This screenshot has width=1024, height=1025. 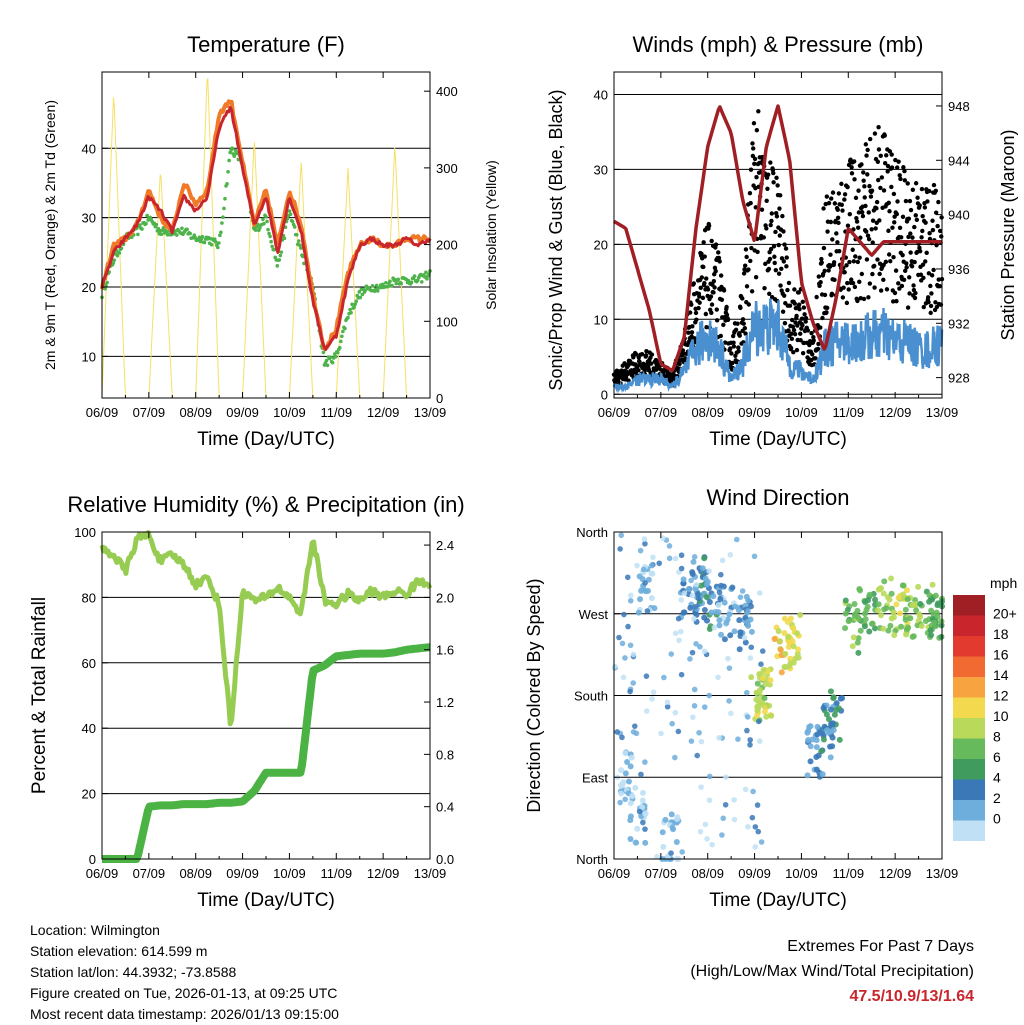 I want to click on x-tick-label: 10/09, so click(x=289, y=873).